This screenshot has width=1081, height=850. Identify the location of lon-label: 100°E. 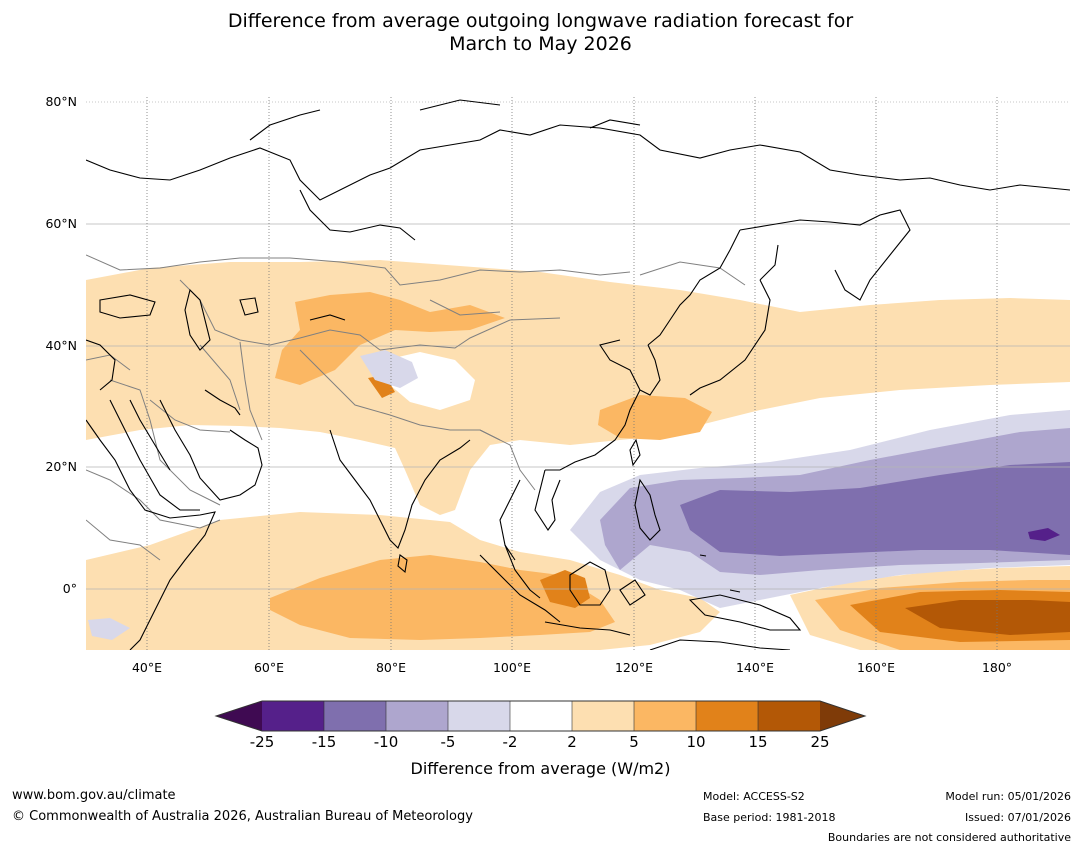
(511, 667).